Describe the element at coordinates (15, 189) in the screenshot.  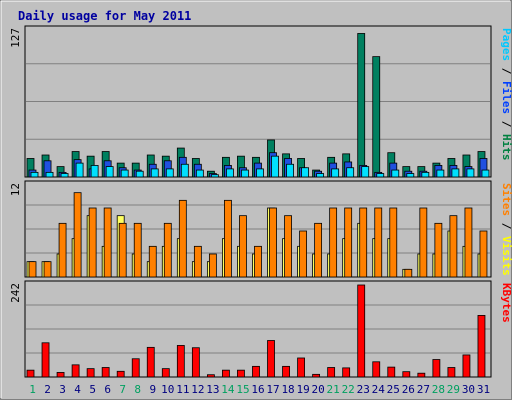
I see `y-max-label: 12` at that location.